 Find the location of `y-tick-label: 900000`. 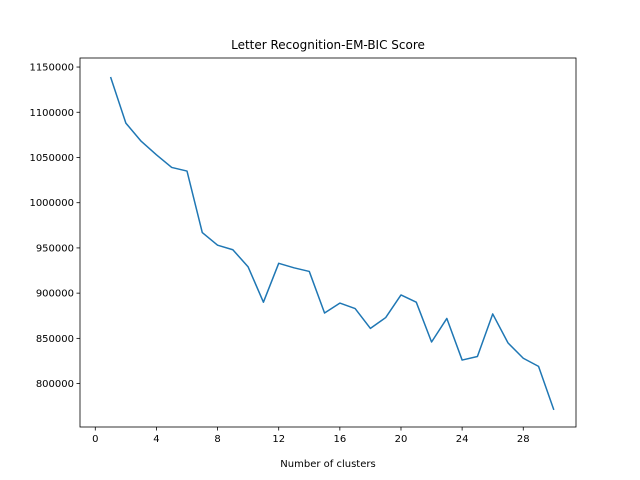

y-tick-label: 900000 is located at coordinates (55, 294).